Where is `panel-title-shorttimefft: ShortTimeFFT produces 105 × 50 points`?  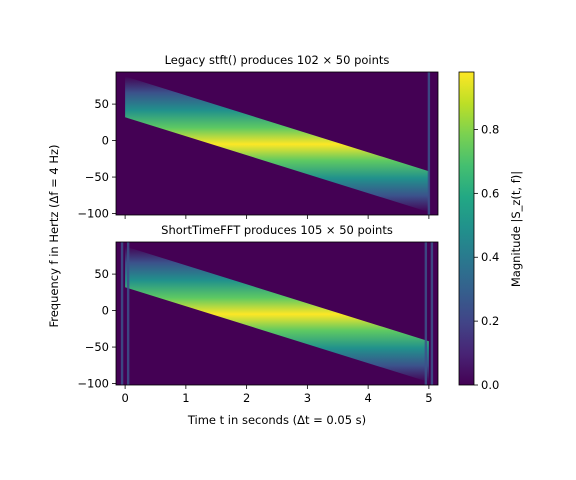 panel-title-shorttimefft: ShortTimeFFT produces 105 × 50 points is located at coordinates (277, 230).